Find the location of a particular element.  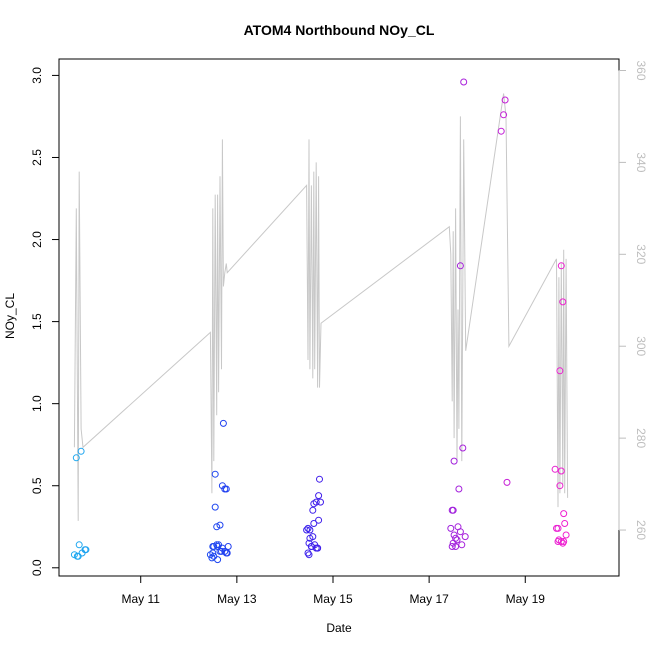

y-tick-label: 0.0 is located at coordinates (37, 567).